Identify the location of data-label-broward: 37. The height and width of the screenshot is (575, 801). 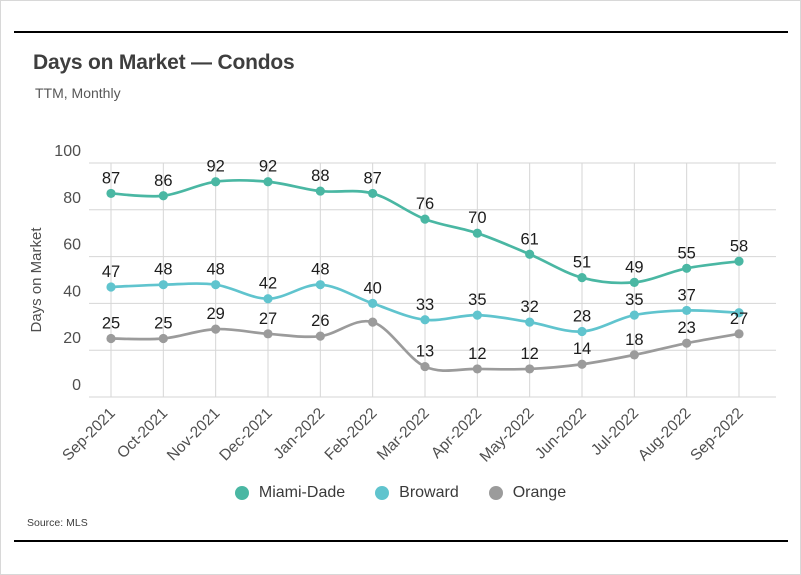
(686, 295).